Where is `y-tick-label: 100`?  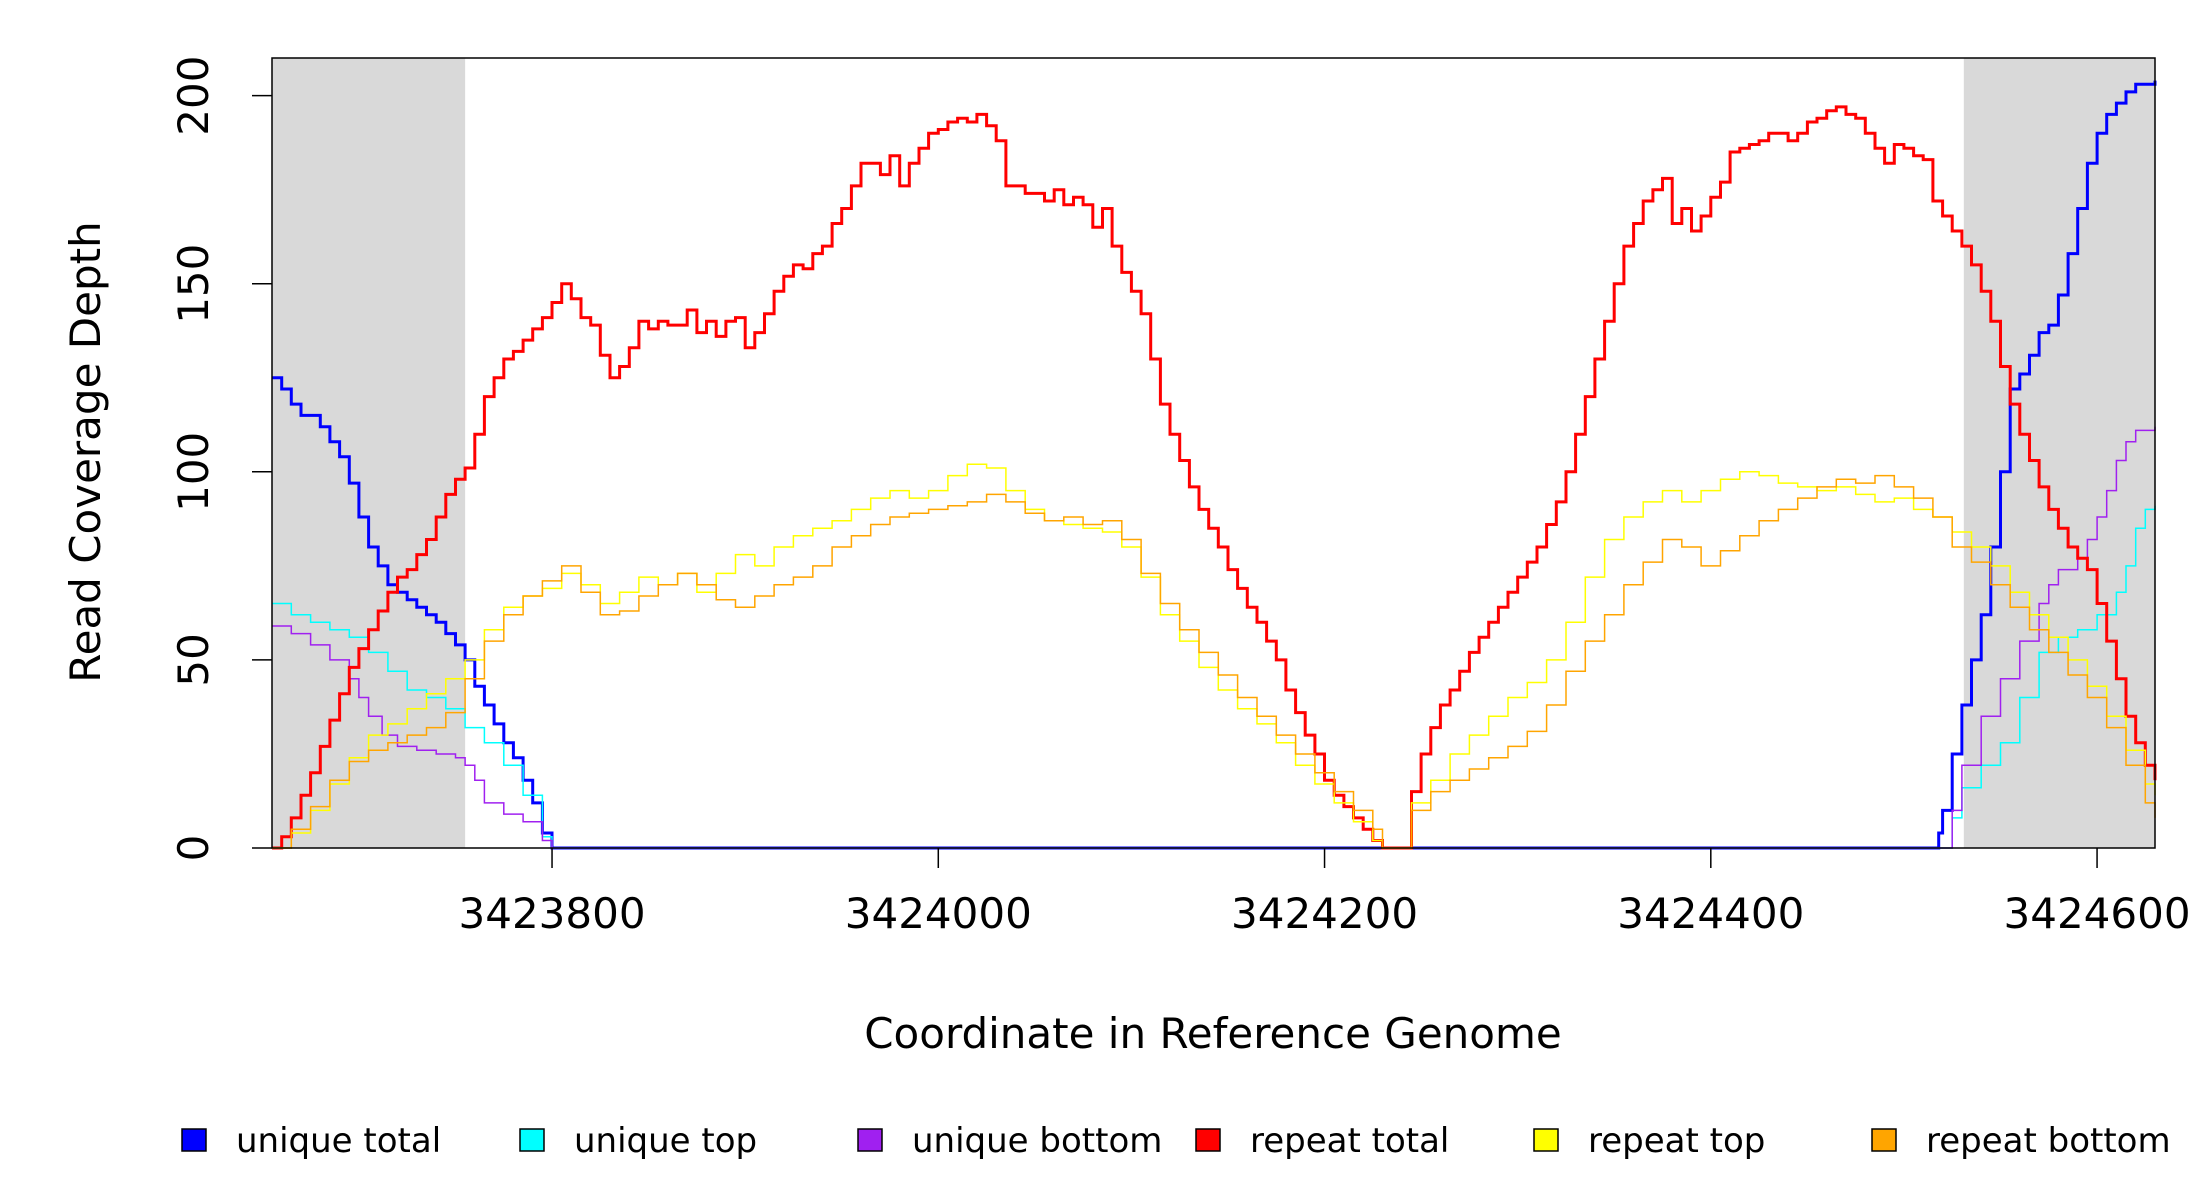 y-tick-label: 100 is located at coordinates (193, 472).